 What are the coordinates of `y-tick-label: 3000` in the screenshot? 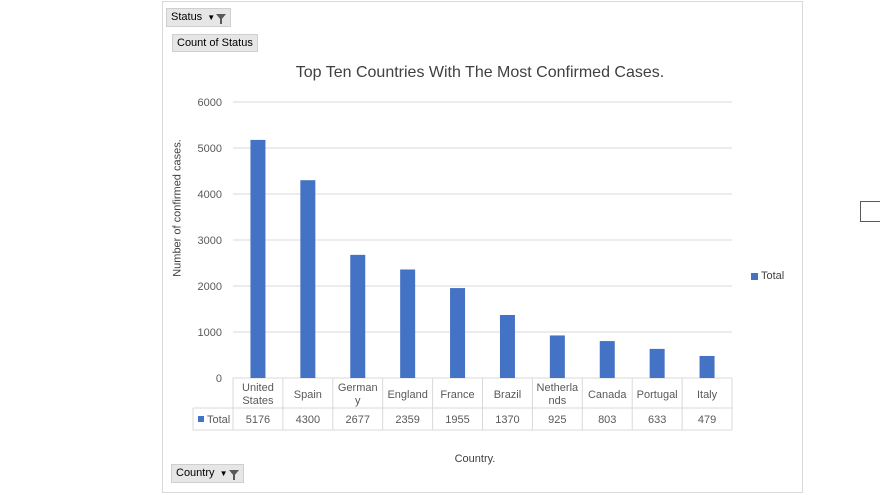 It's located at (210, 241).